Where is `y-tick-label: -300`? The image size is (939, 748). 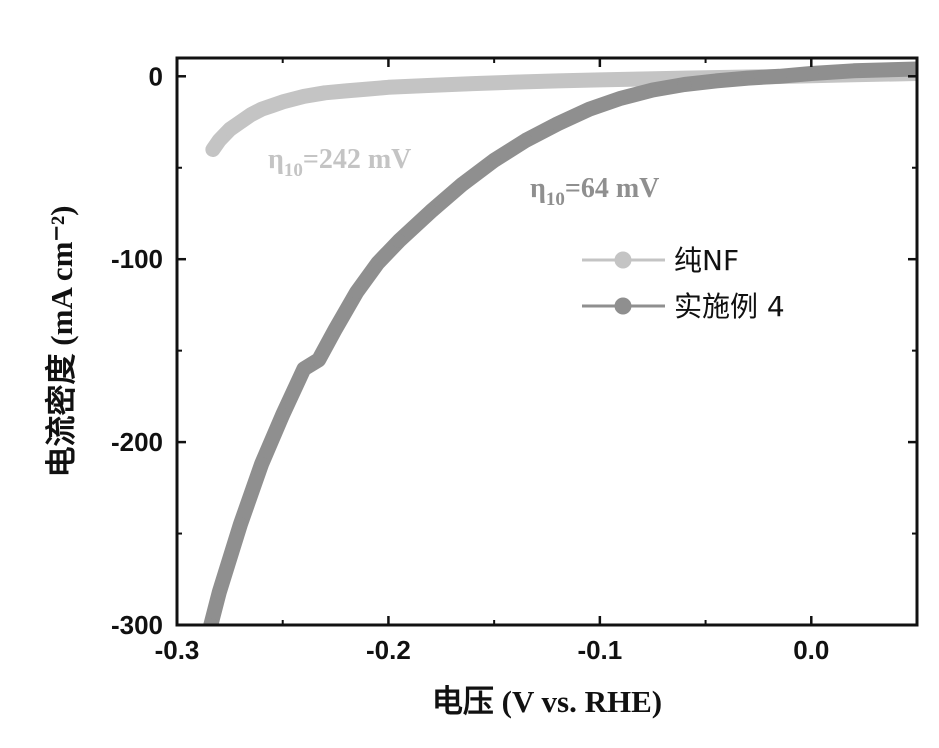 y-tick-label: -300 is located at coordinates (137, 625).